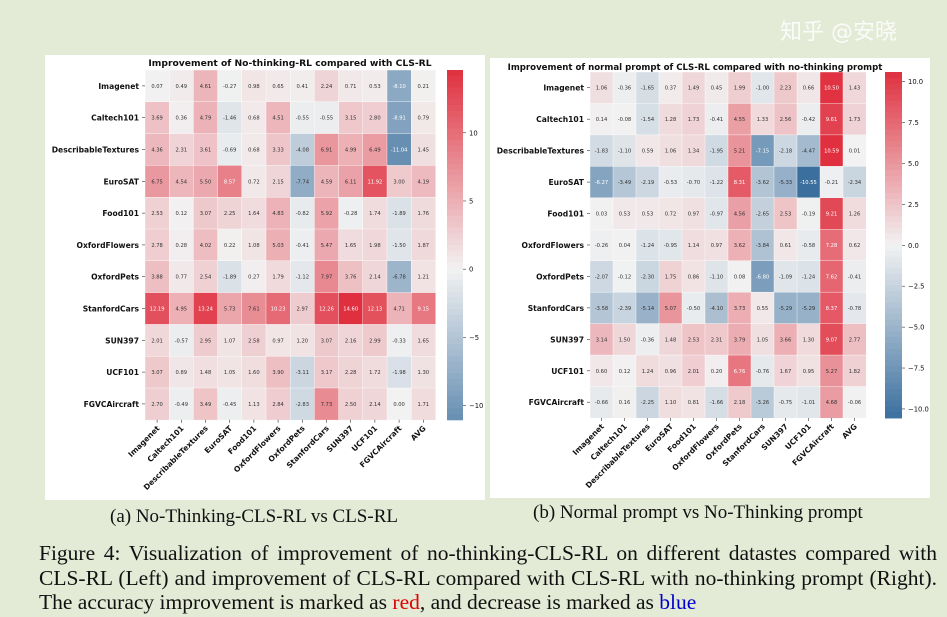 The width and height of the screenshot is (947, 617). Describe the element at coordinates (694, 403) in the screenshot. I see `cell-value-label: 0.81` at that location.